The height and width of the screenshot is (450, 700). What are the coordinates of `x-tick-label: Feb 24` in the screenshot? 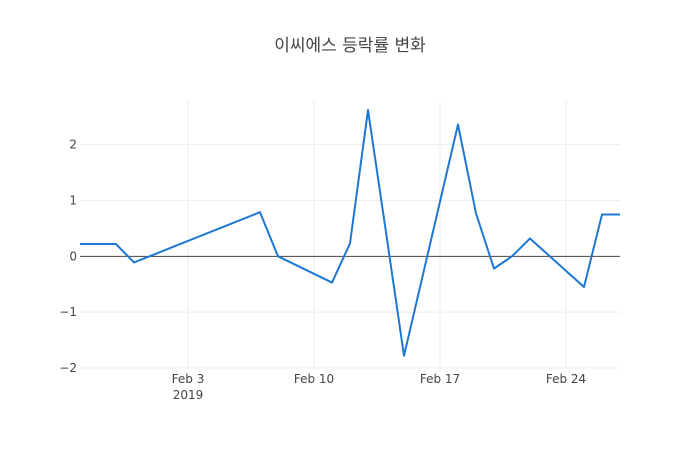 It's located at (566, 379).